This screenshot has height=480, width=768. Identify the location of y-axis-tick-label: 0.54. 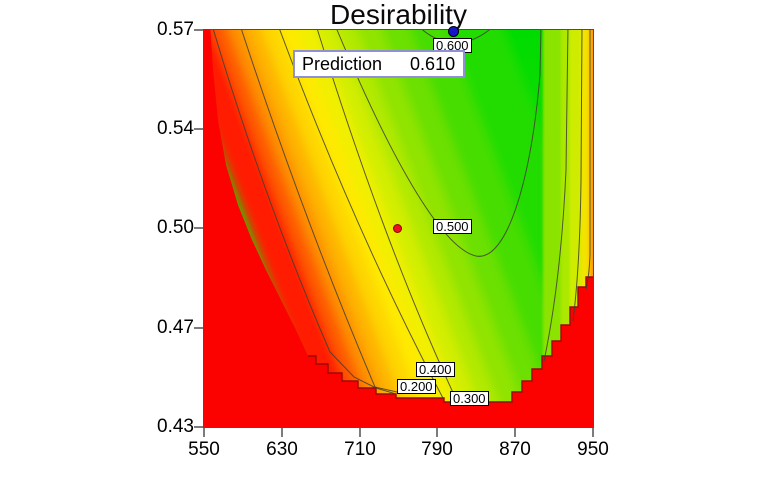
(175, 128).